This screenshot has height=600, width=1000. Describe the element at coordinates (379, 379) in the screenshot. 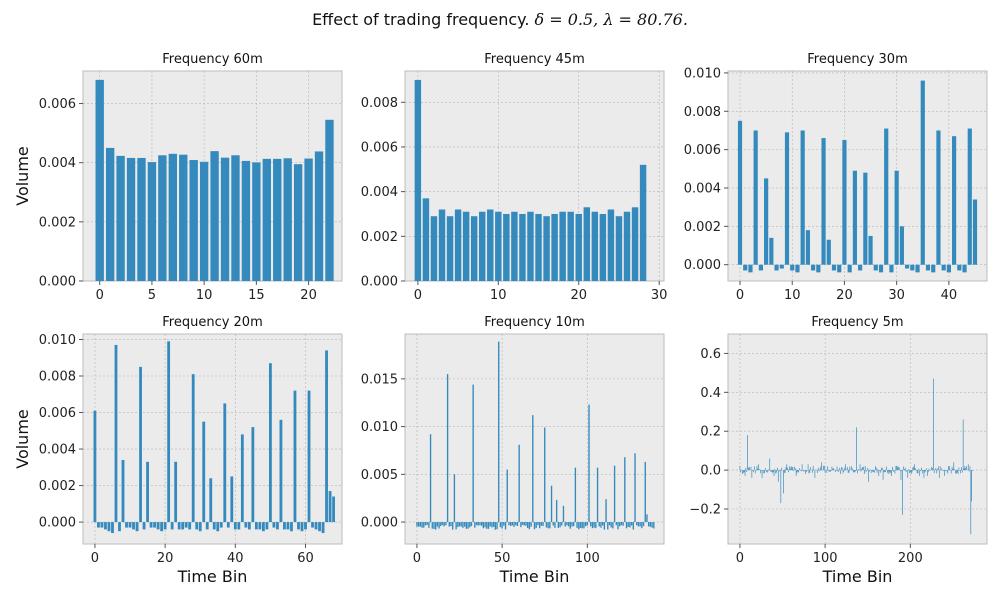

I see `y-tick-label: 0.015` at that location.